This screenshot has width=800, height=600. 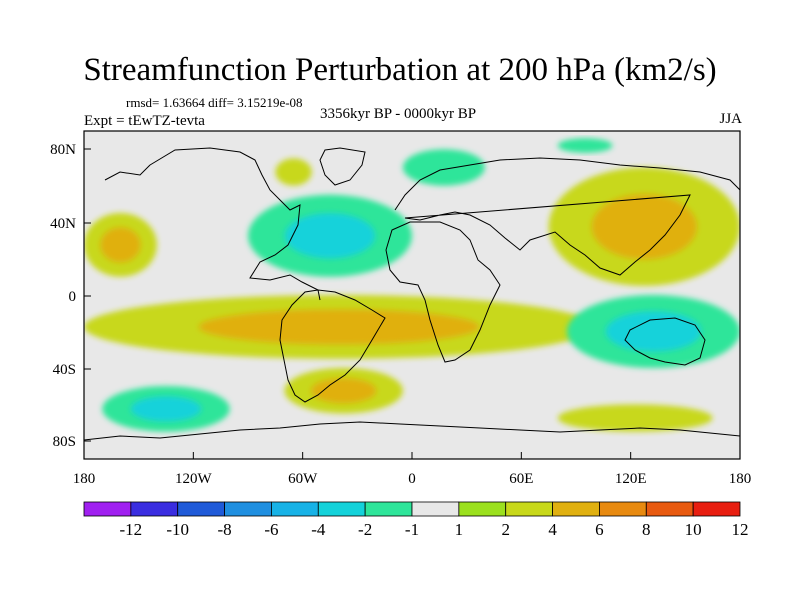 What do you see at coordinates (412, 431) in the screenshot?
I see `coast-antarctica` at bounding box center [412, 431].